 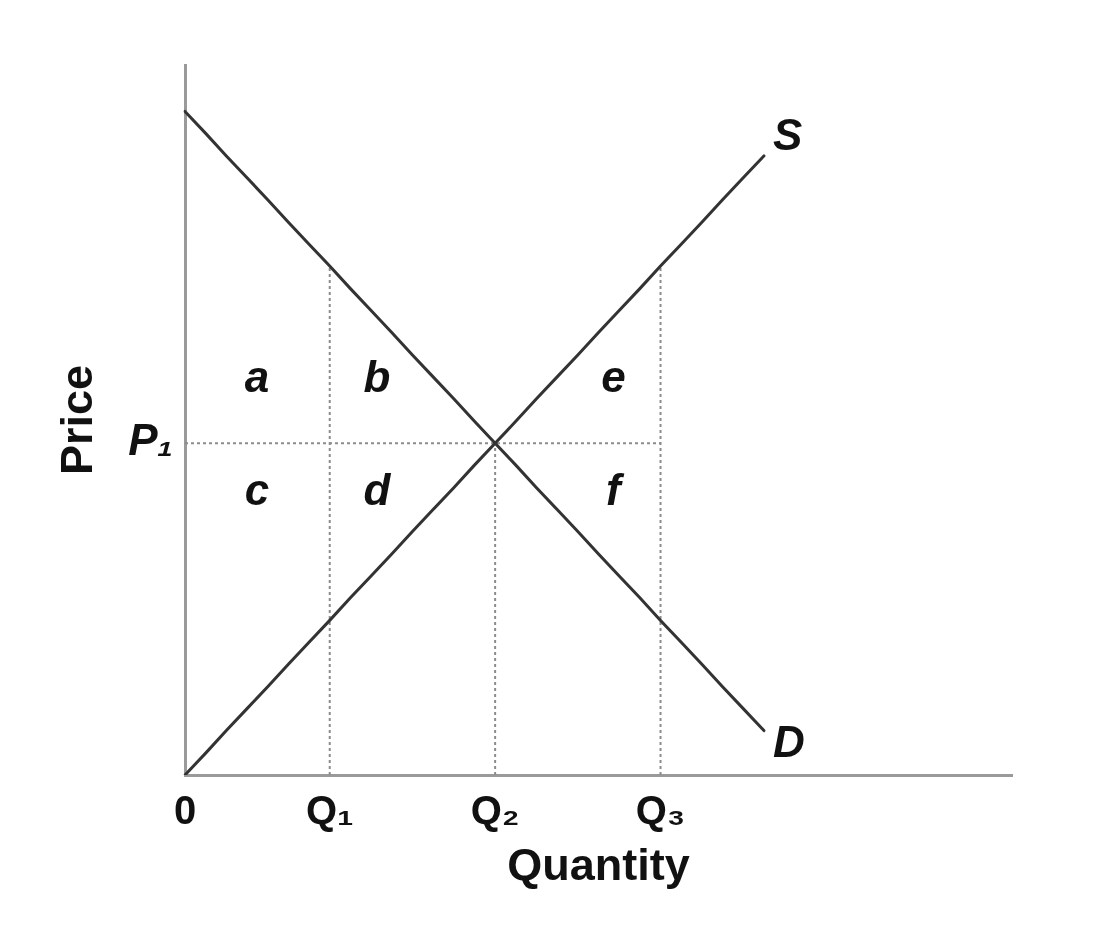 I want to click on x-tick-label: Q₂, so click(x=495, y=810).